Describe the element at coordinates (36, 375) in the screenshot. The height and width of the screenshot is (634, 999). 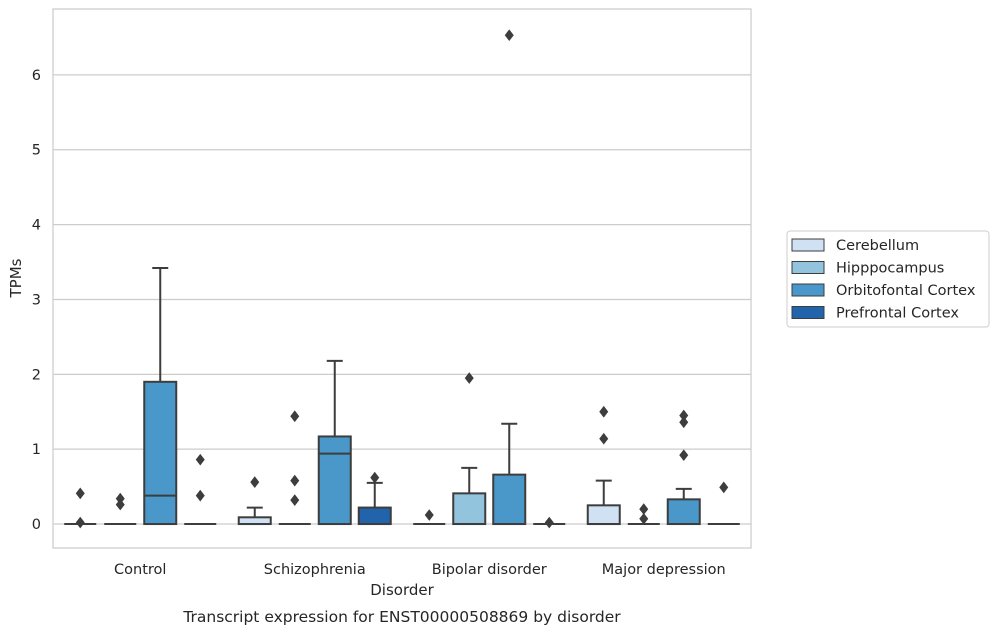
I see `y-tick-label: 2` at that location.